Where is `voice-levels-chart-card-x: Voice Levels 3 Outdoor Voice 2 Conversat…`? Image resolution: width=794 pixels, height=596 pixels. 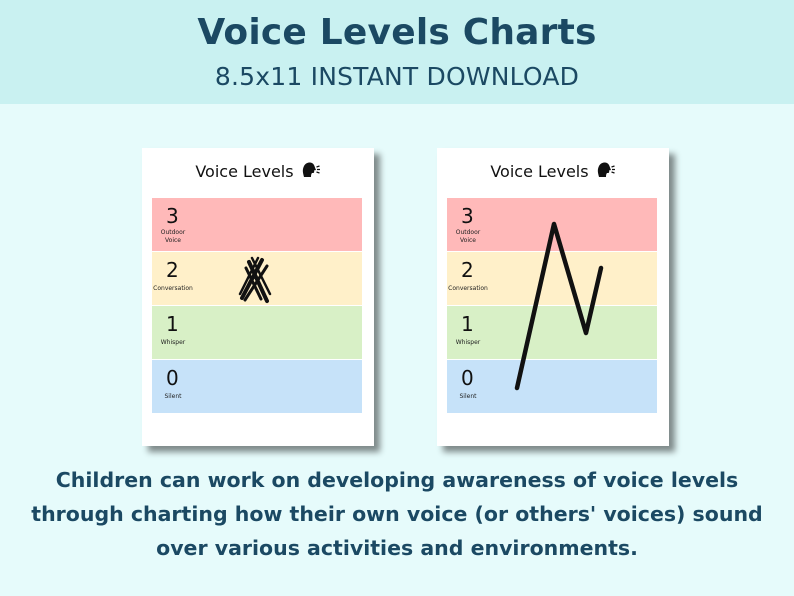
voice-levels-chart-card-x: Voice Levels 3 Outdoor Voice 2 Conversat… is located at coordinates (258, 297).